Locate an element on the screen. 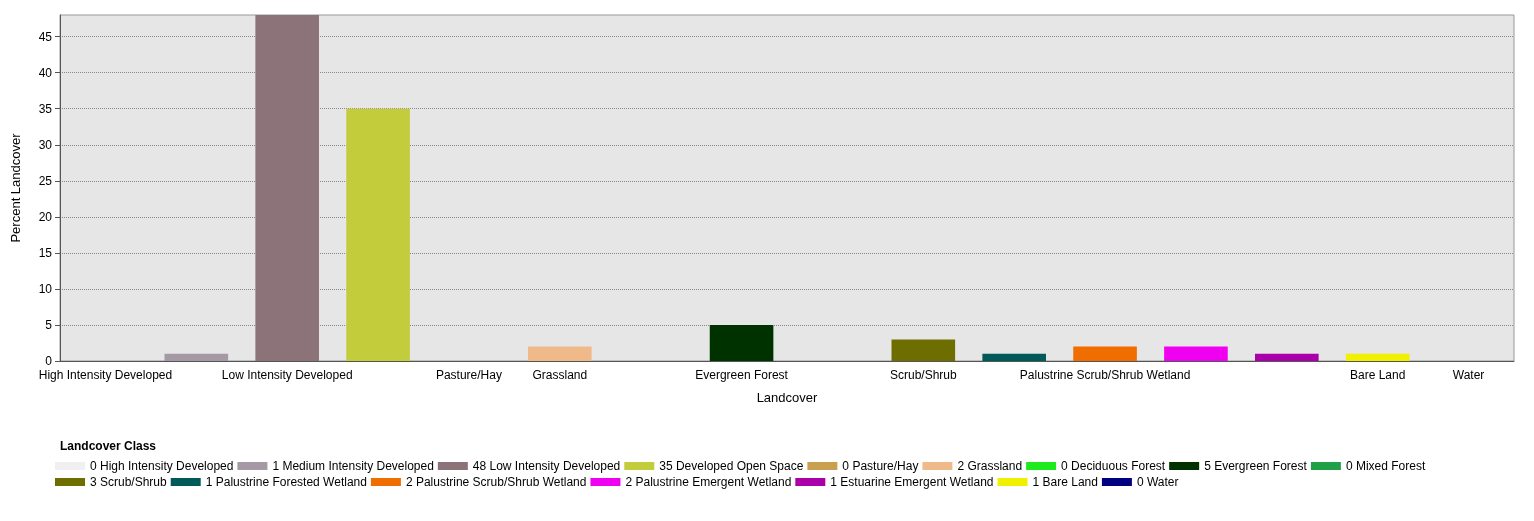 This screenshot has height=521, width=1534. y-tick-label: 35 is located at coordinates (45, 108).